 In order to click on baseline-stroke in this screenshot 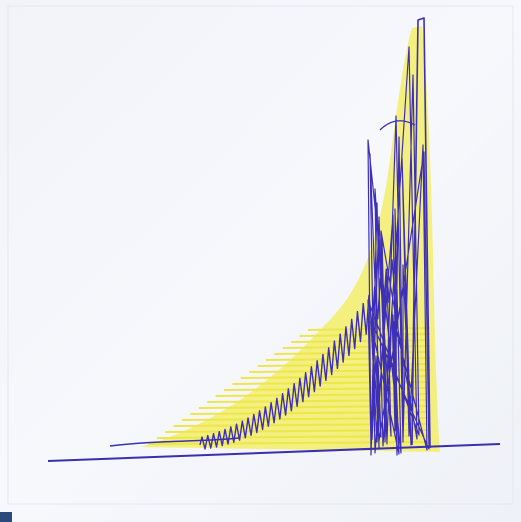, I will do `click(175, 442)`.